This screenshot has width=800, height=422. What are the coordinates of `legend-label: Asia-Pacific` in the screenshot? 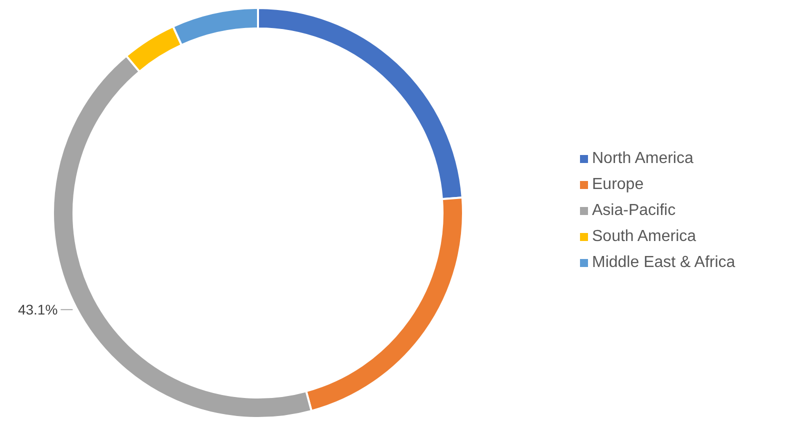 It's located at (634, 210).